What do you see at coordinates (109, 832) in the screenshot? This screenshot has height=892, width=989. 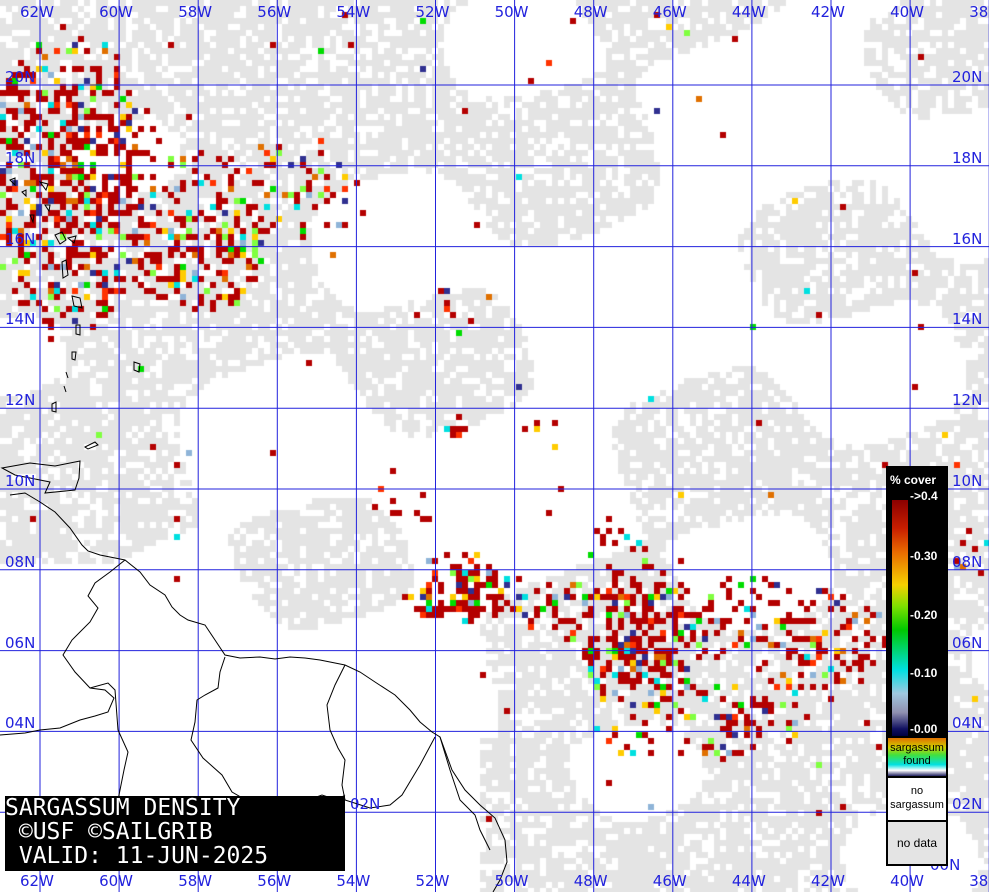 I see `copyright-text: ©USF ©SAILGRIB` at bounding box center [109, 832].